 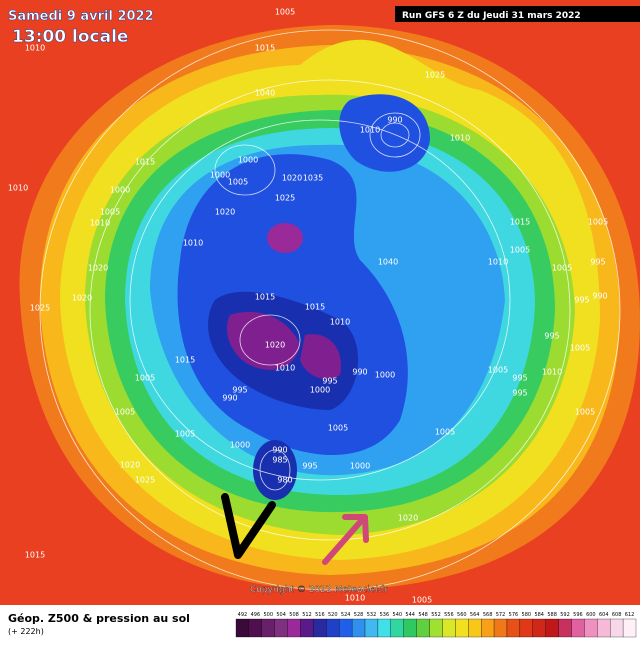 I want to click on colorbar-tick-label: 600, so click(x=591, y=615).